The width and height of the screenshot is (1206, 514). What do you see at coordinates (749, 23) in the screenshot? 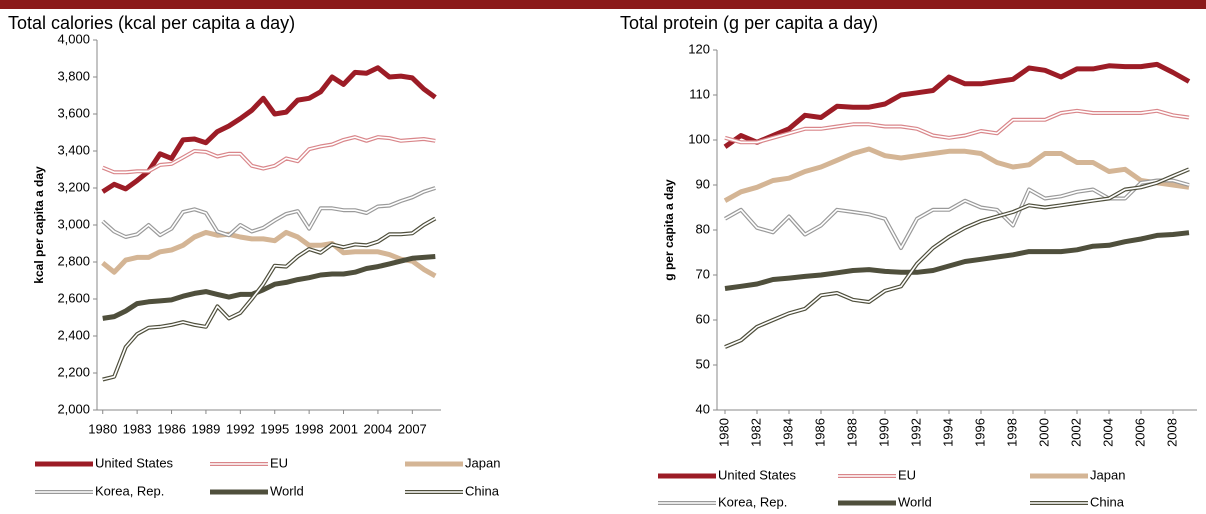
I see `chart-title: Total protein (g per capita a day)` at bounding box center [749, 23].